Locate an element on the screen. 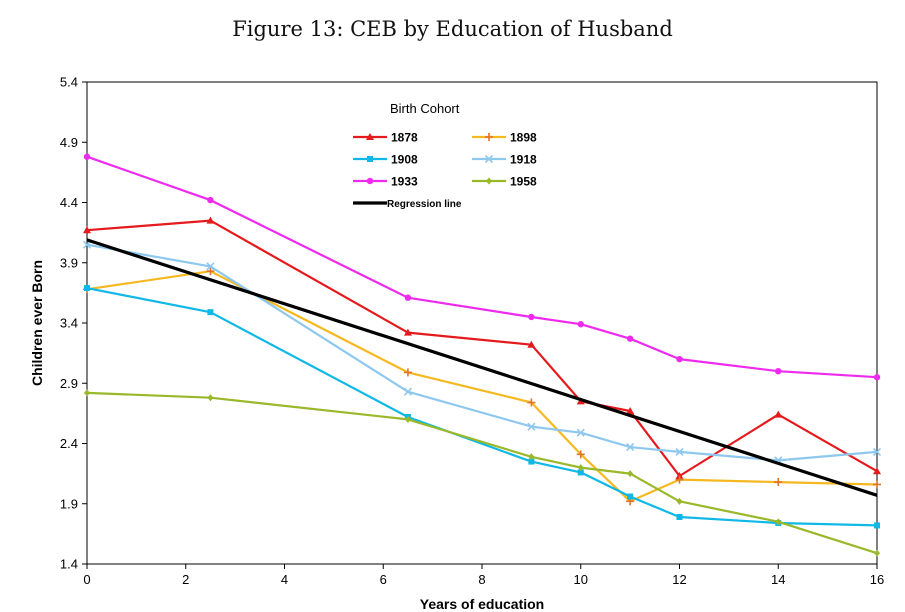 This screenshot has height=612, width=905. legend-label-1918: 1918 is located at coordinates (523, 160).